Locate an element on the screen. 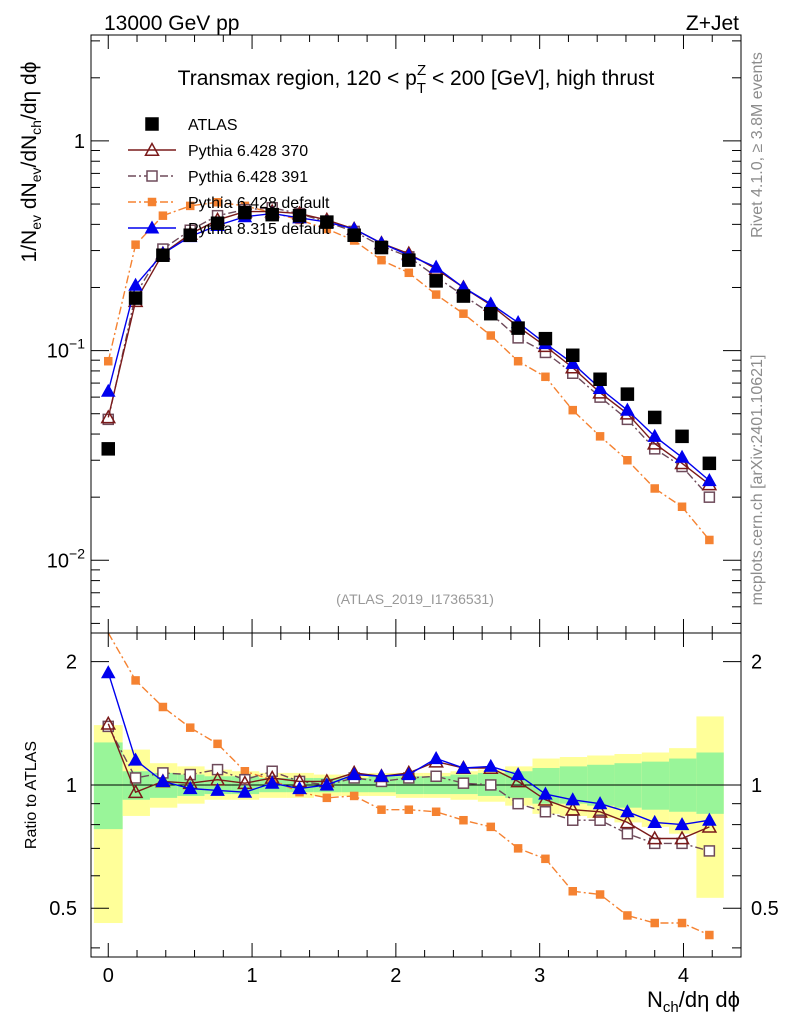 The width and height of the screenshot is (786, 1024). legend-item: Pythia 6.428 391 is located at coordinates (218, 177).